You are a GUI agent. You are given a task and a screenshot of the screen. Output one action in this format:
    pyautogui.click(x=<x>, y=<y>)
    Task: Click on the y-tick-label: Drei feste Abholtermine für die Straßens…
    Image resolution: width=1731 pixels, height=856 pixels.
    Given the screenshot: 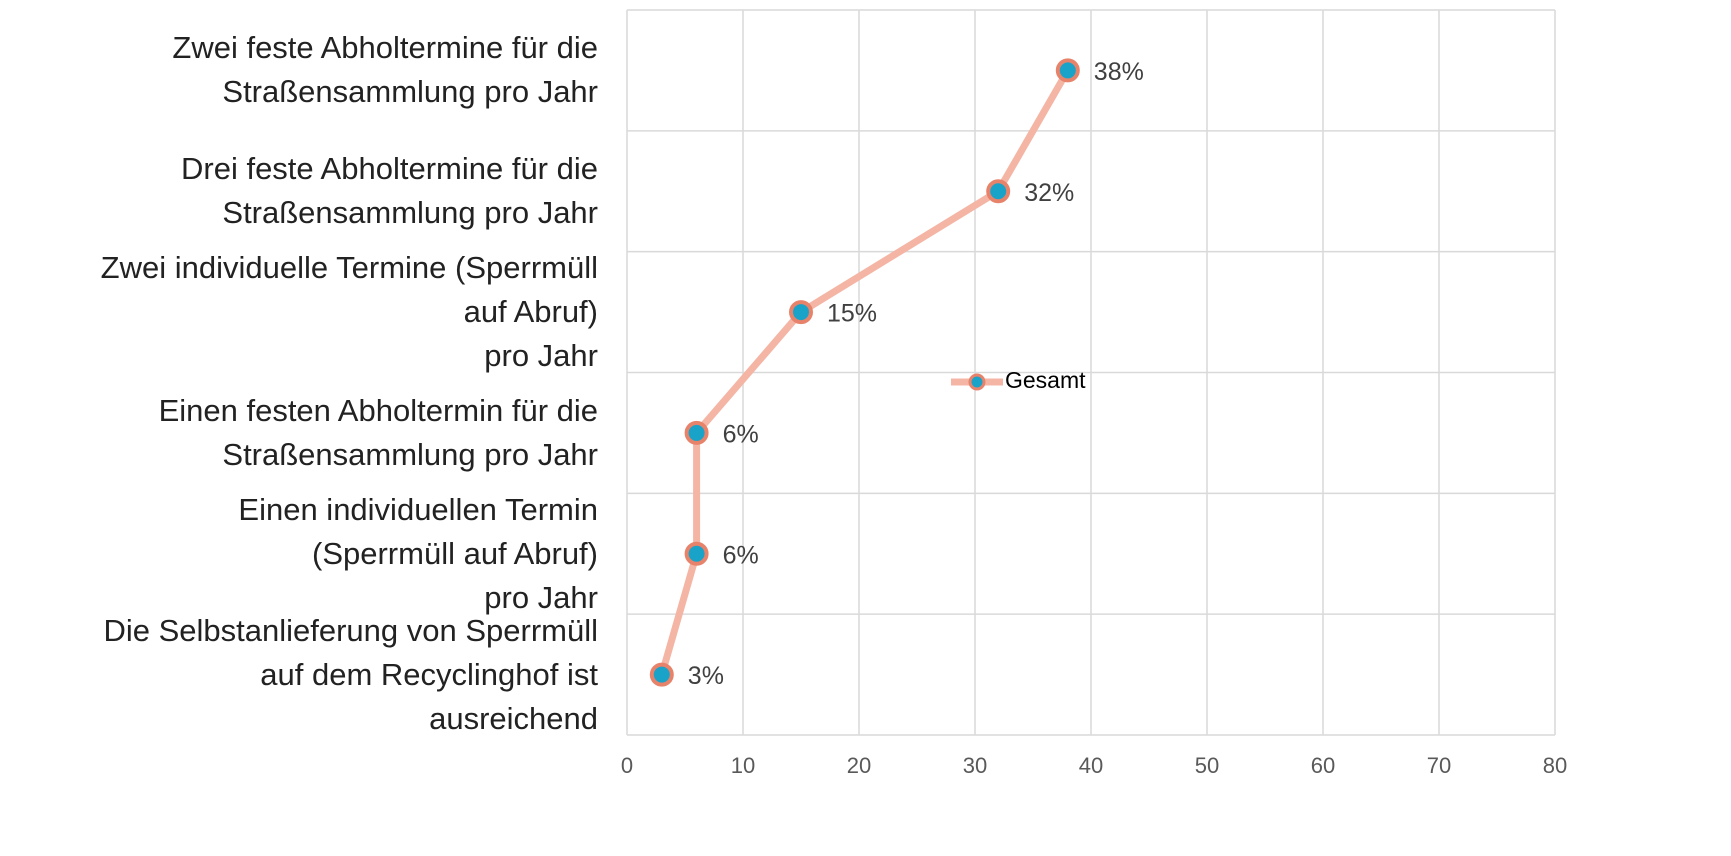 What is the action you would take?
    pyautogui.click(x=389, y=191)
    